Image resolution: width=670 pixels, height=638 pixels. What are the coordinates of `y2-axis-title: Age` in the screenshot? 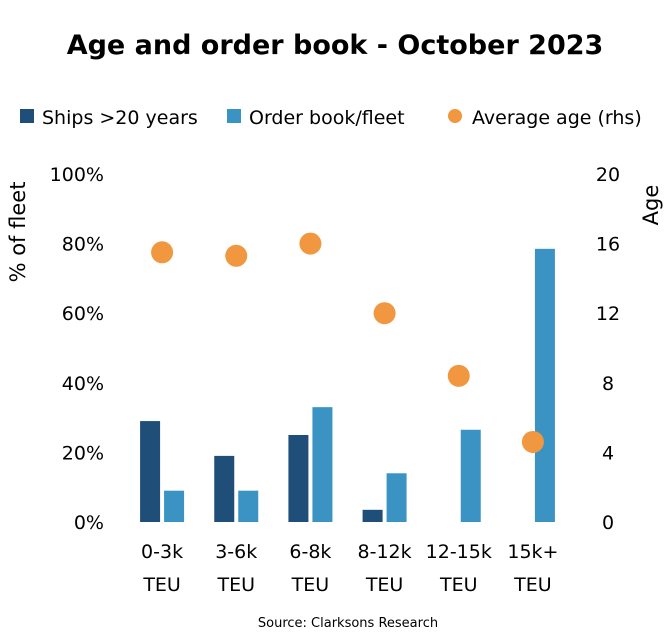 It's located at (651, 205).